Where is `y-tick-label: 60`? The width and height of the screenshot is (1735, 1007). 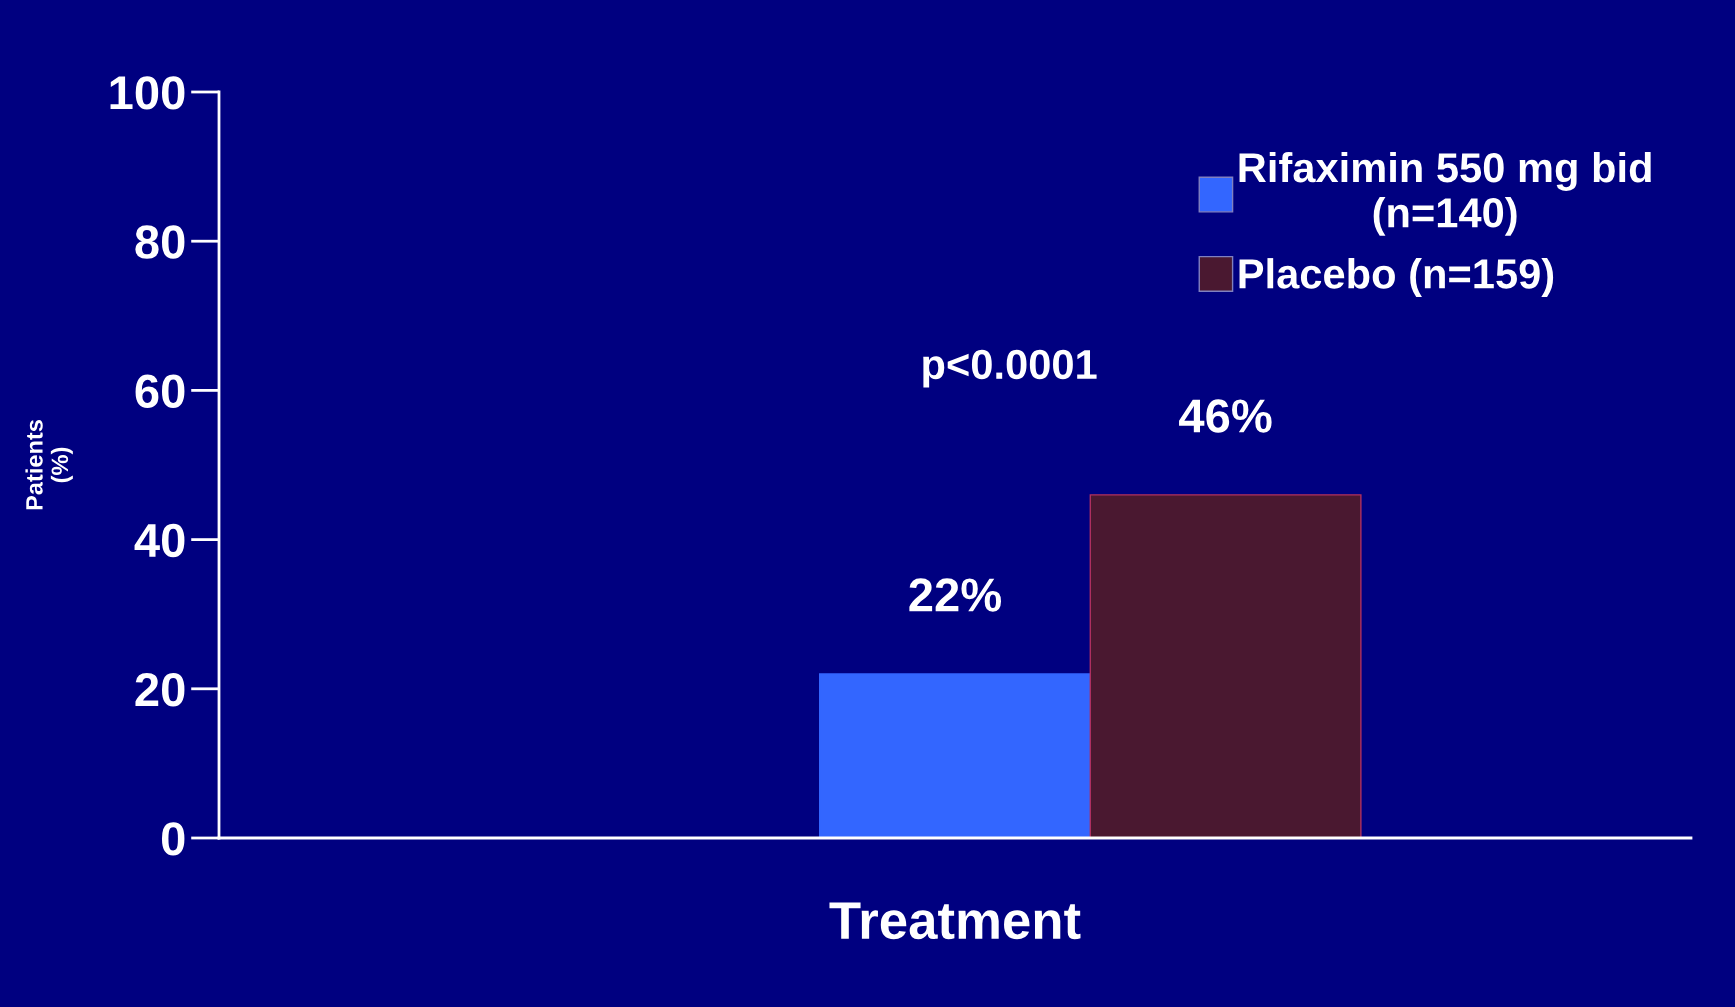 y-tick-label: 60 is located at coordinates (160, 391).